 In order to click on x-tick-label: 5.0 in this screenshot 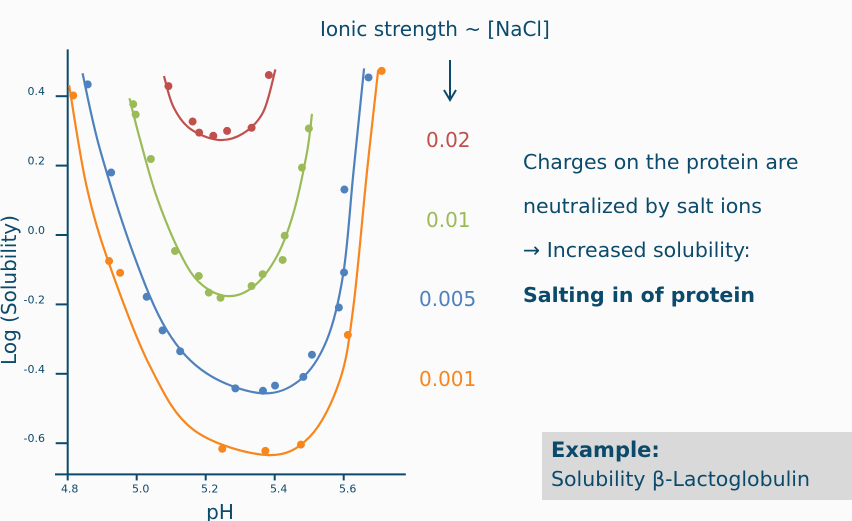, I will do `click(141, 488)`.